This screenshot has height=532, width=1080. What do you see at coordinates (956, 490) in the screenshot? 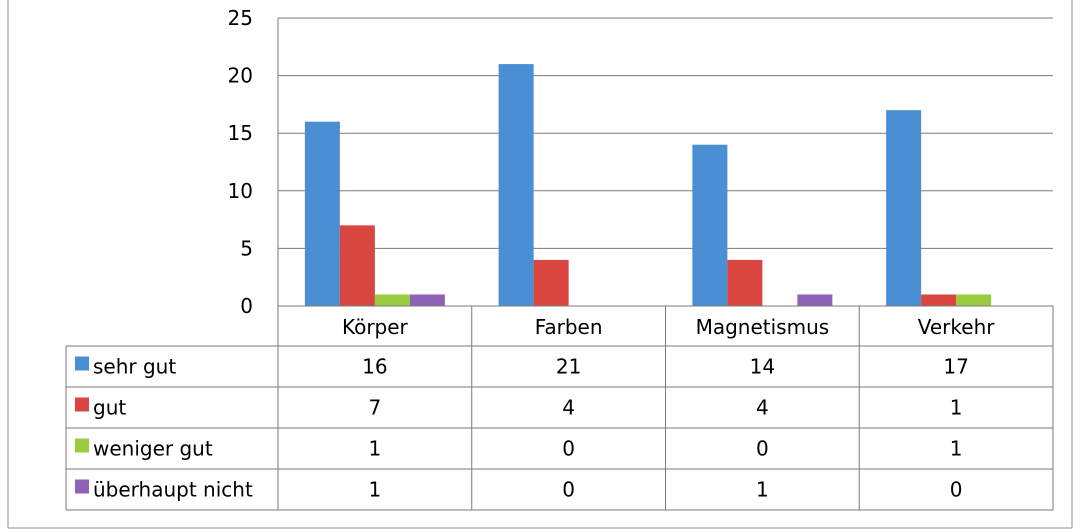
I see `data-label-überhaupt-nicht-verkehr: 0` at bounding box center [956, 490].